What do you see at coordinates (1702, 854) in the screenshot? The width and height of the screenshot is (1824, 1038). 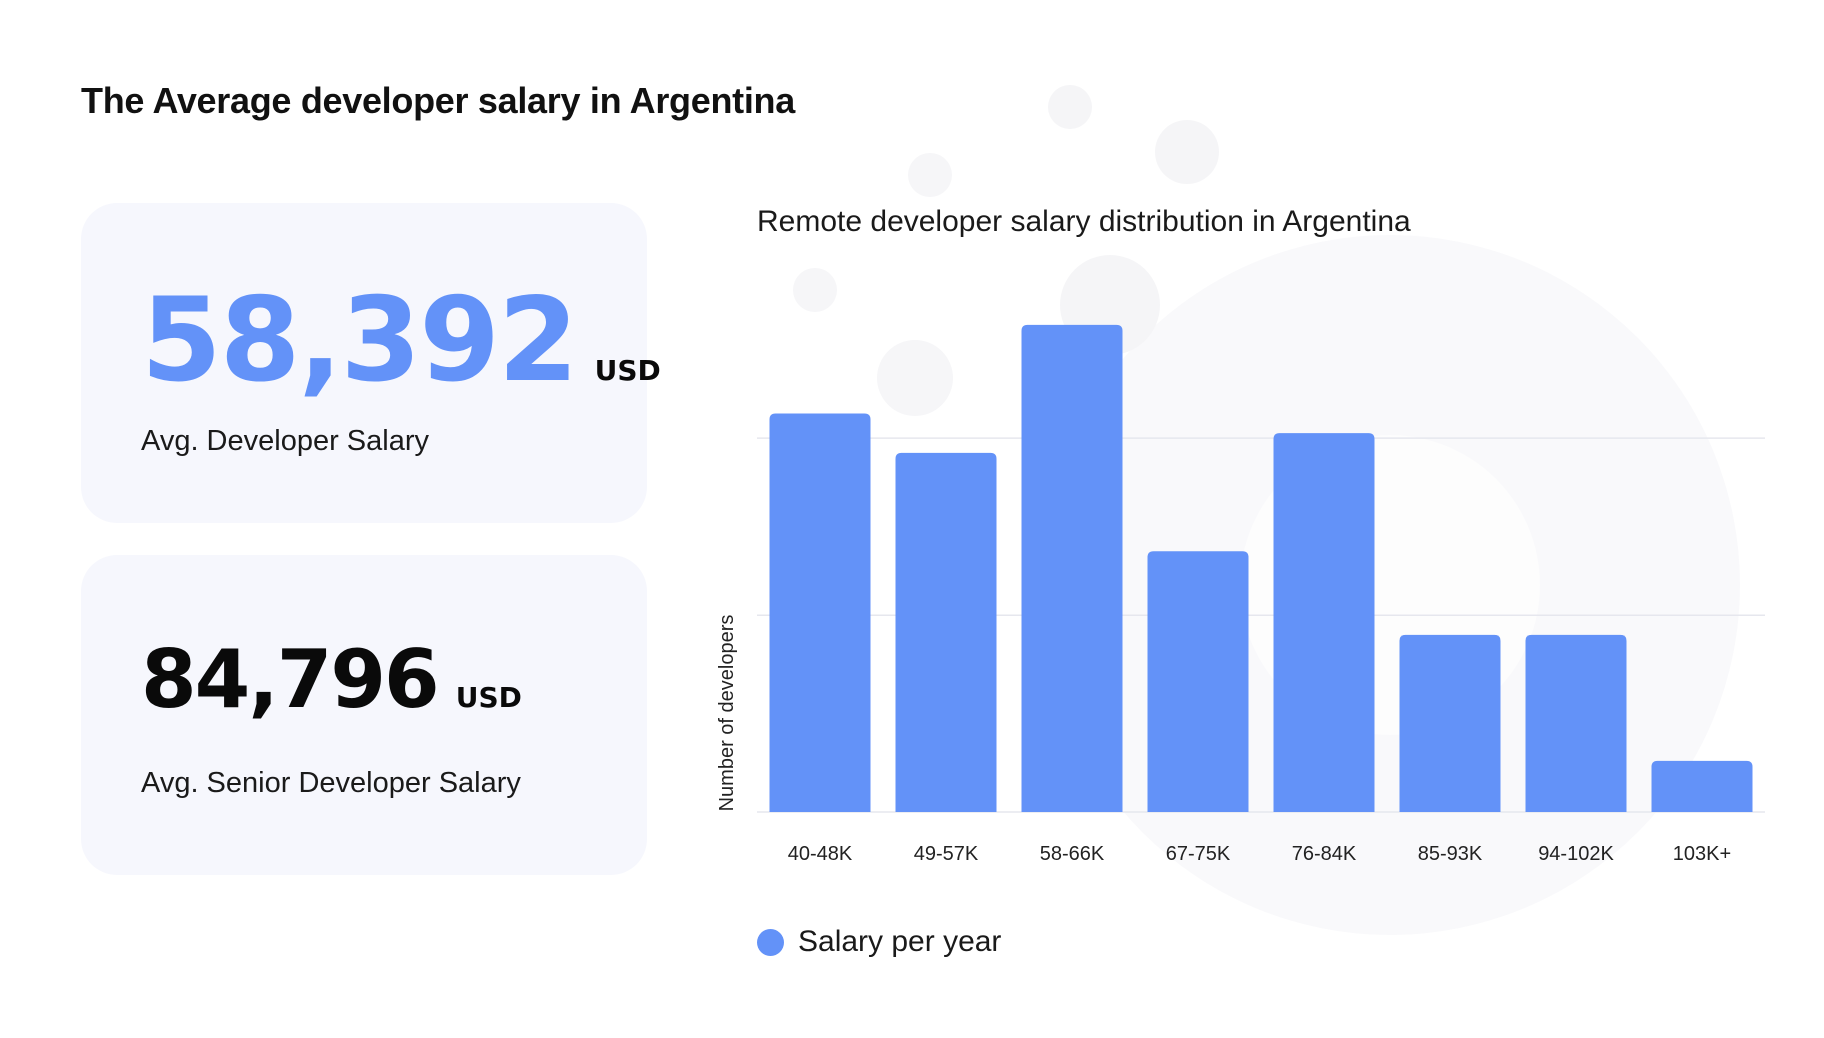 I see `x-tick-label: 103K+` at bounding box center [1702, 854].